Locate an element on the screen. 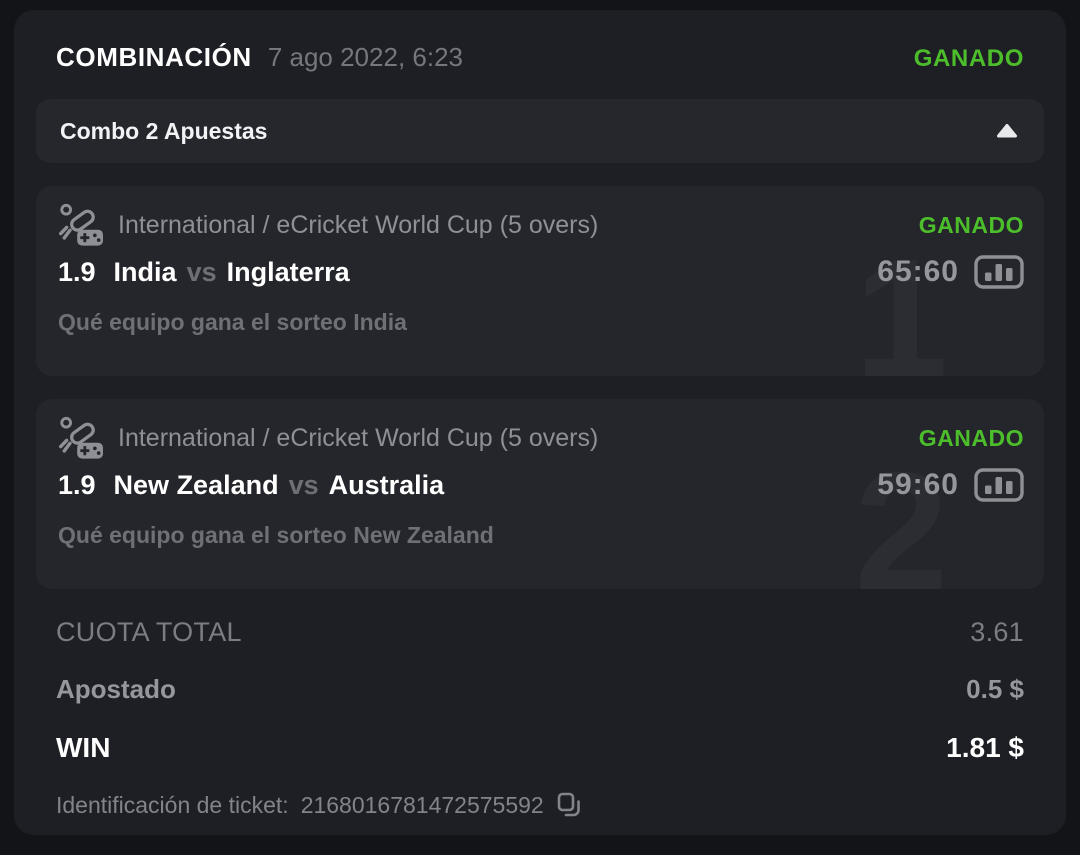 This screenshot has height=855, width=1080. score-value: 59:60 is located at coordinates (918, 484).